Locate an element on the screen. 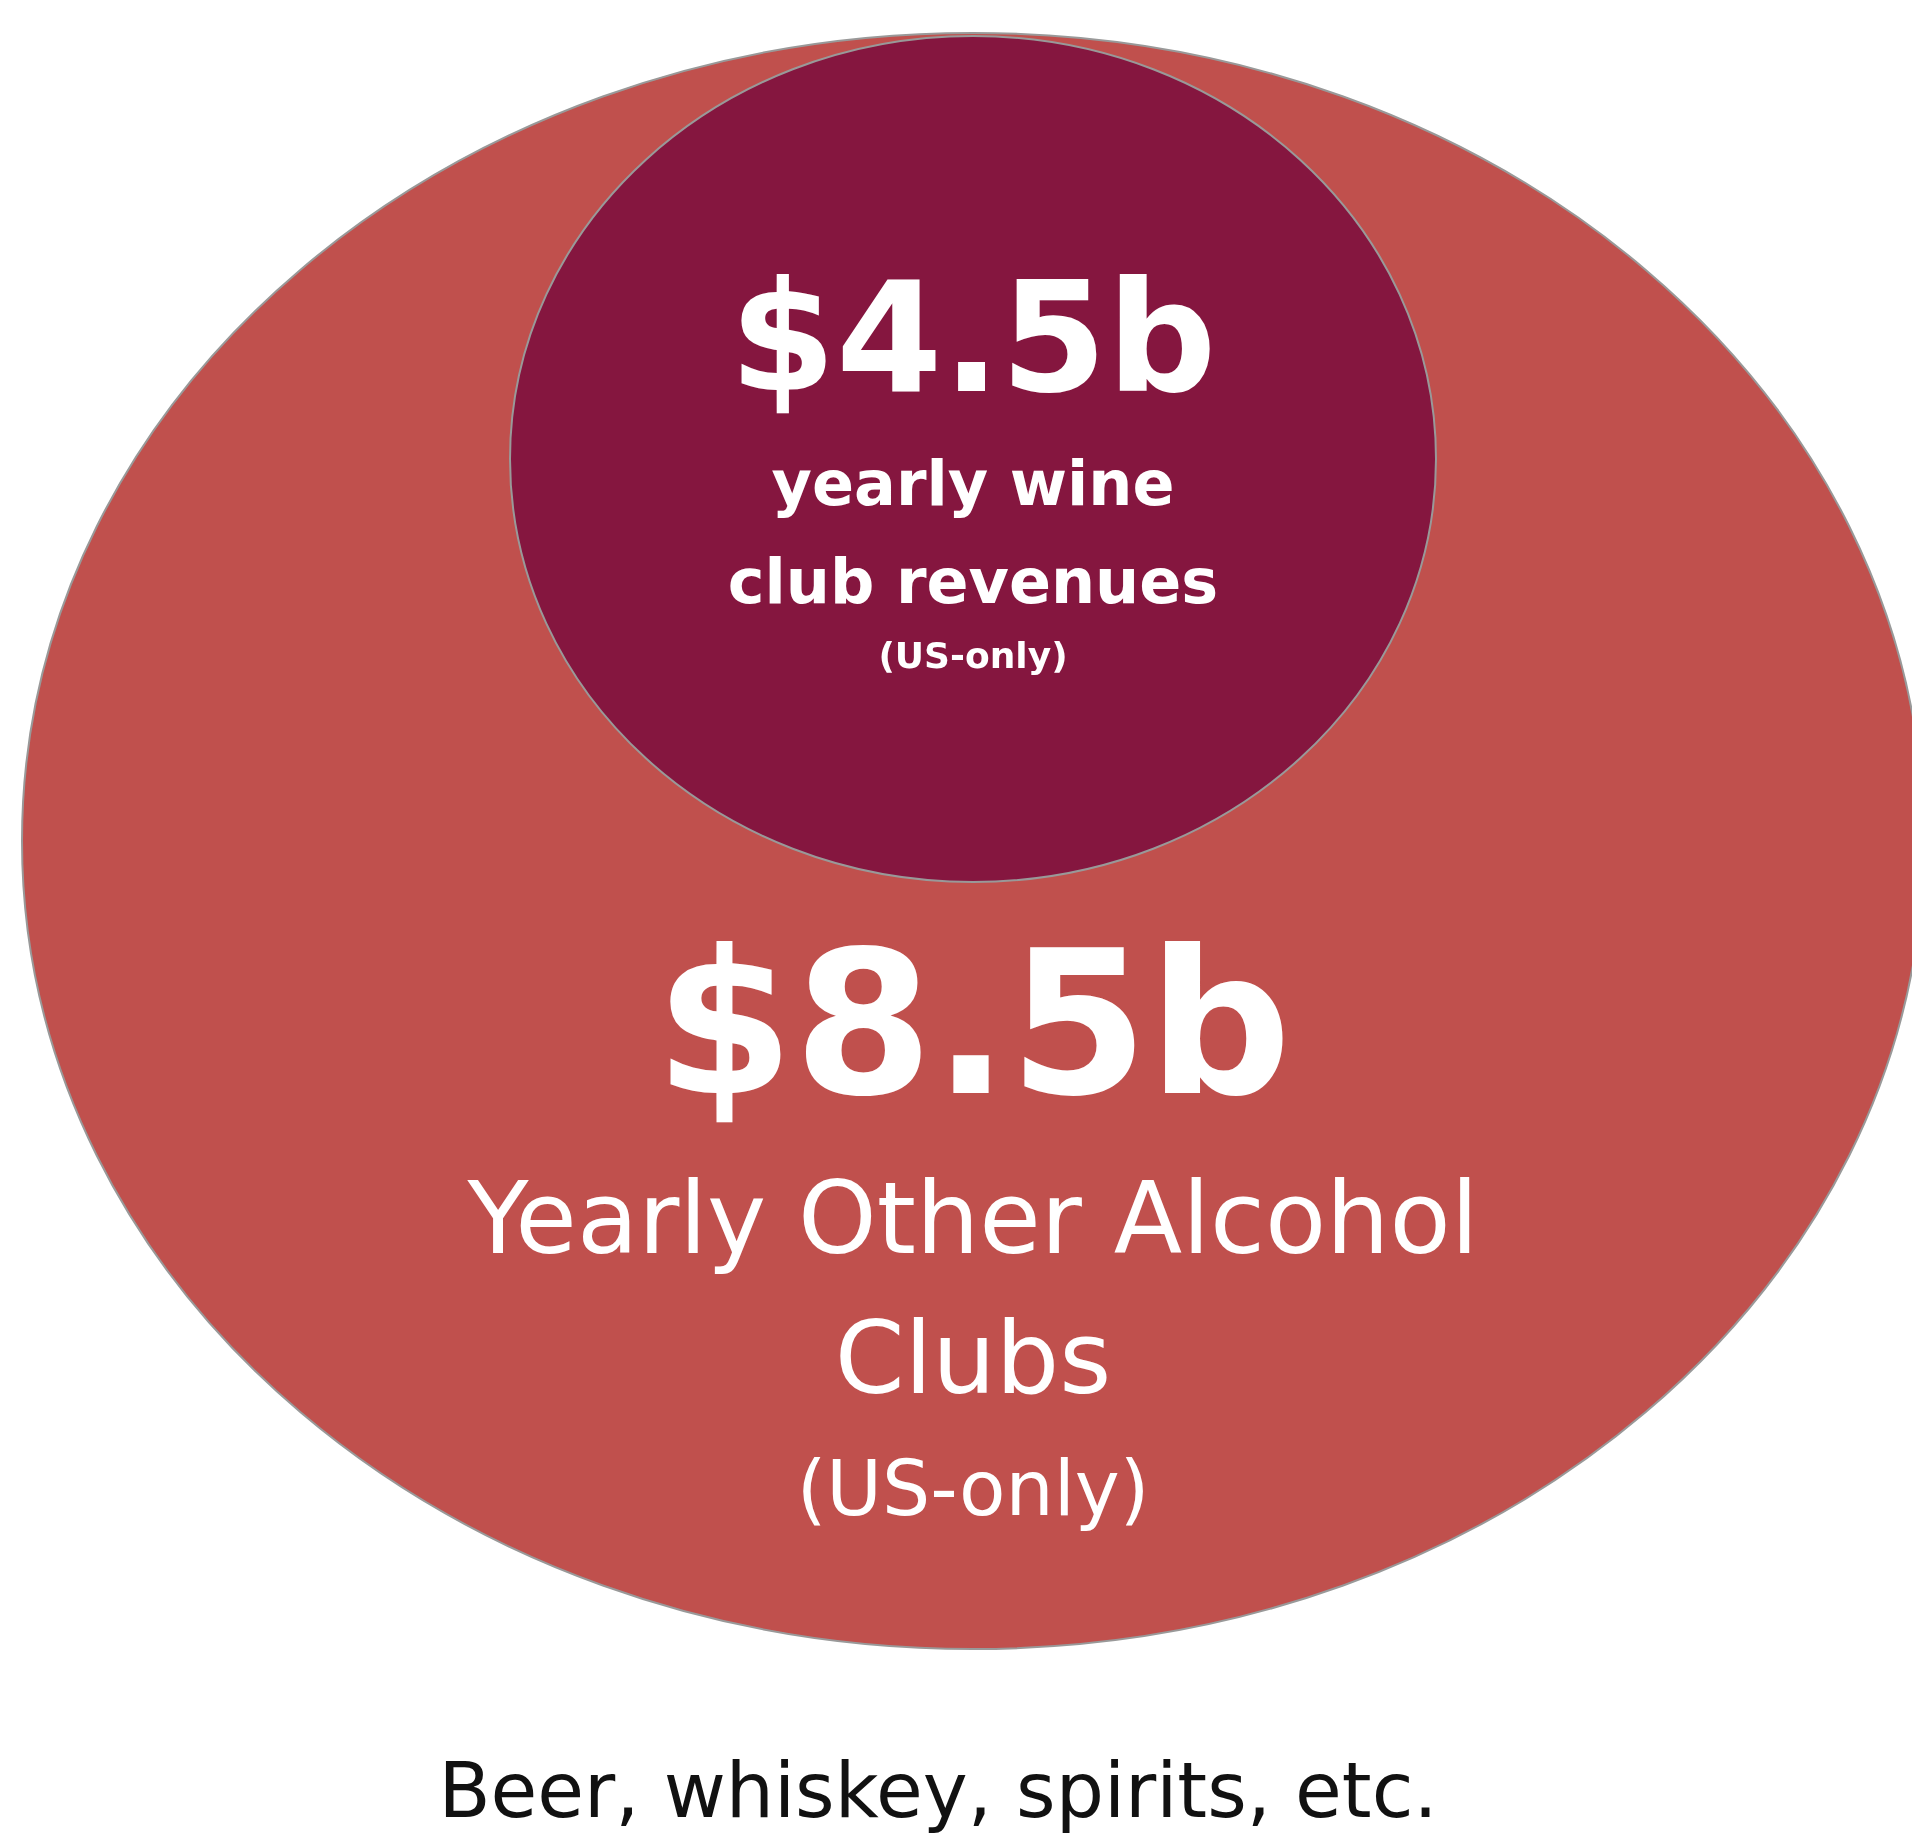 Image resolution: width=1920 pixels, height=1844 pixels. data-label: $8.5b is located at coordinates (973, 1023).